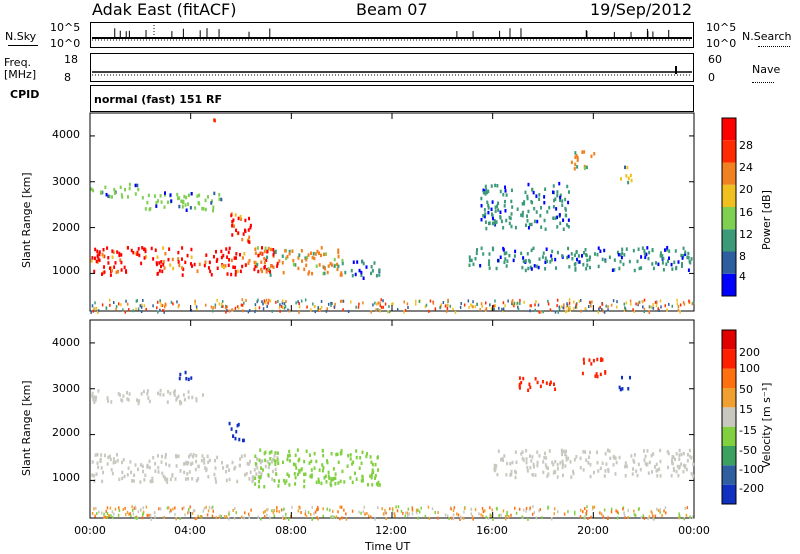 The image size is (800, 554). I want to click on power-colorbar-segment, so click(729, 284).